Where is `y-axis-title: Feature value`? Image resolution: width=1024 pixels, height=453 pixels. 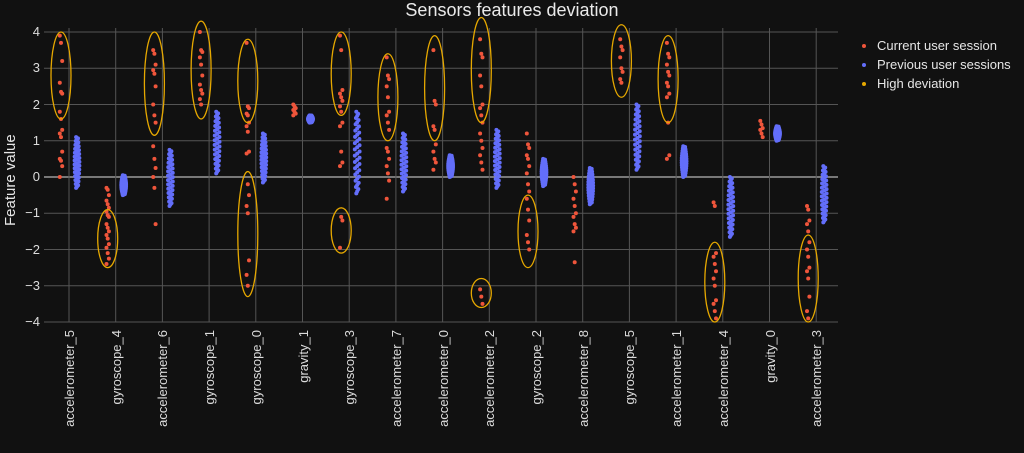
y-axis-title: Feature value is located at coordinates (10, 180).